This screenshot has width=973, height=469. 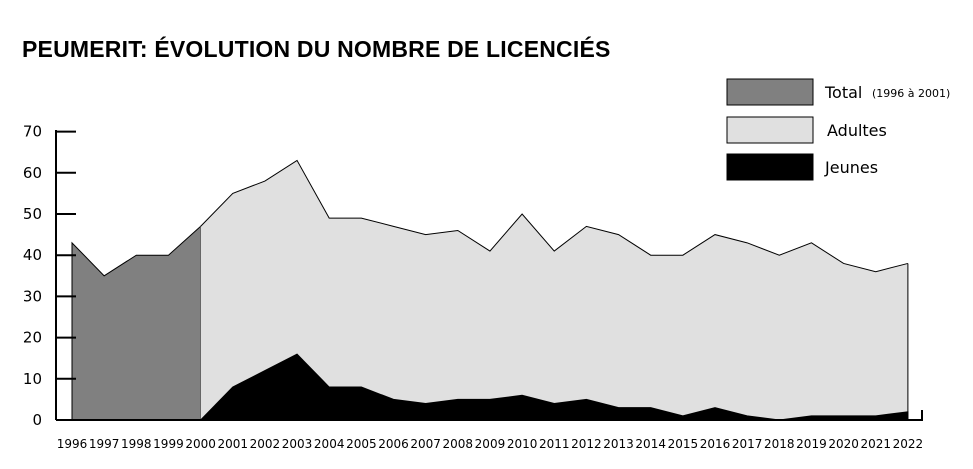 What do you see at coordinates (72, 444) in the screenshot?
I see `x-tick-label: 1996` at bounding box center [72, 444].